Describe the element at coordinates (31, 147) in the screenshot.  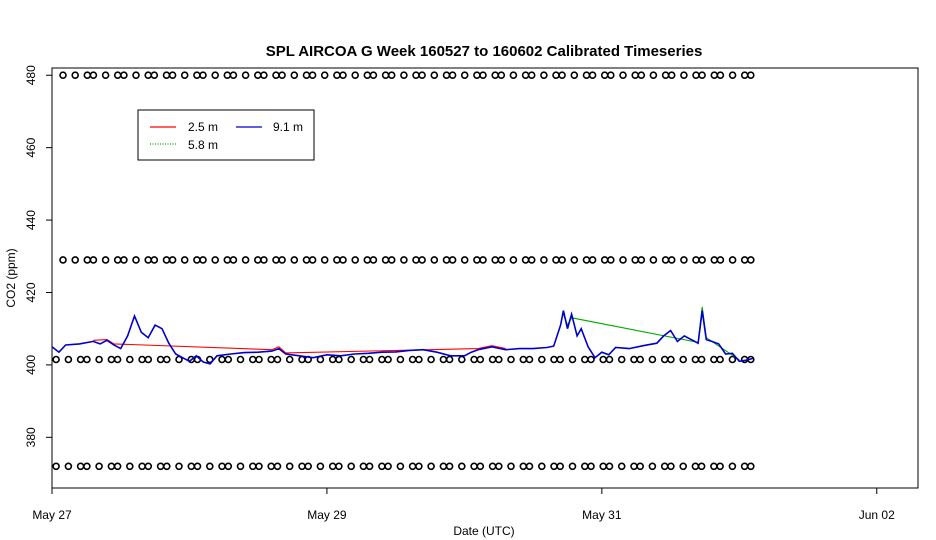
I see `y-tick-label-460: 460` at that location.